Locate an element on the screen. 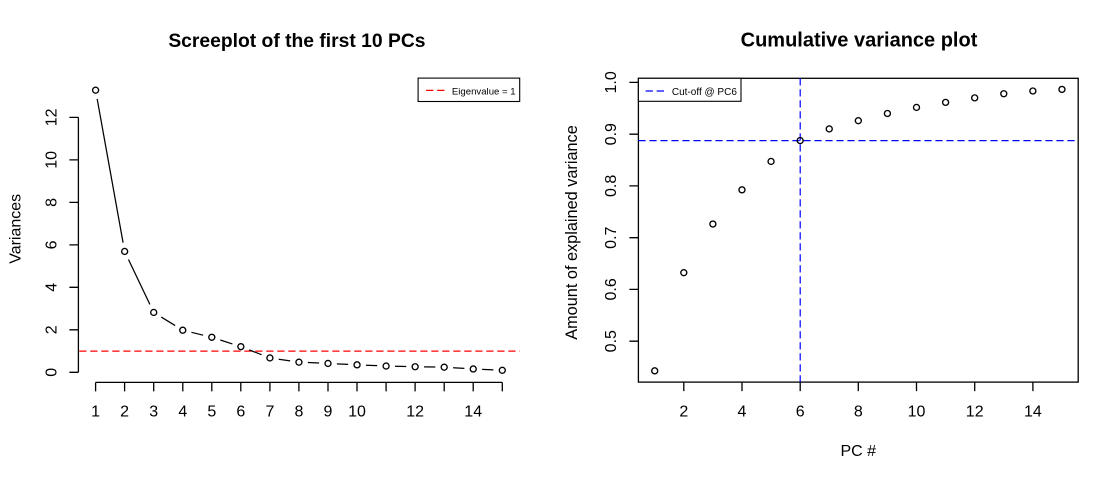  svg-text: 5 is located at coordinates (211, 412).